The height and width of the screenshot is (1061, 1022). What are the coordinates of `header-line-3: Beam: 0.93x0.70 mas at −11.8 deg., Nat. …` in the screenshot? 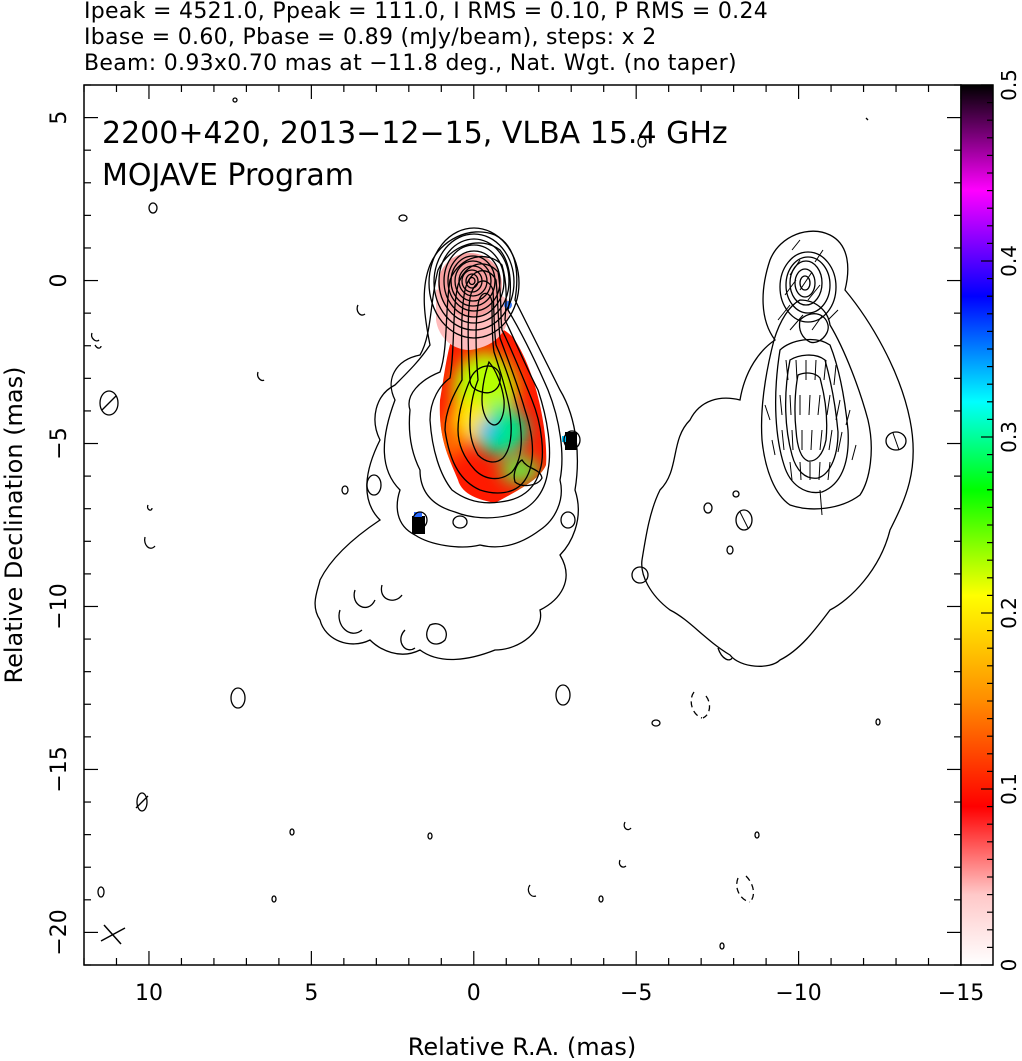 It's located at (410, 63).